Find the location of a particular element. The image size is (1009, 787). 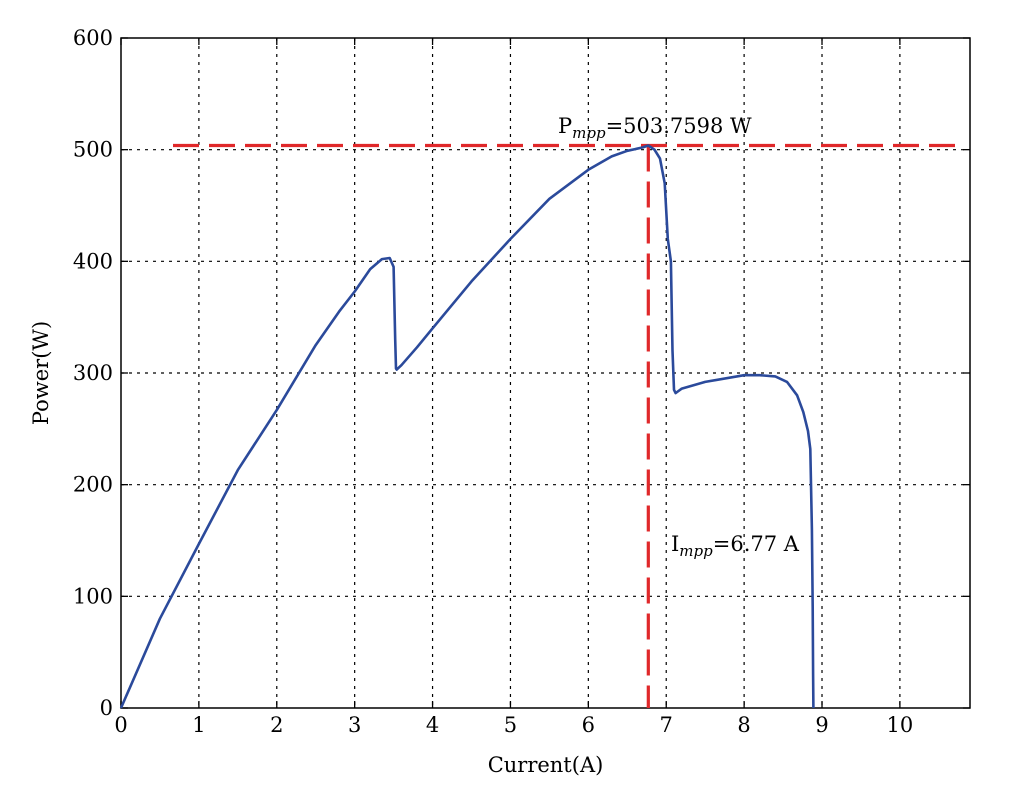

x-tick-label: 0 is located at coordinates (120, 725).